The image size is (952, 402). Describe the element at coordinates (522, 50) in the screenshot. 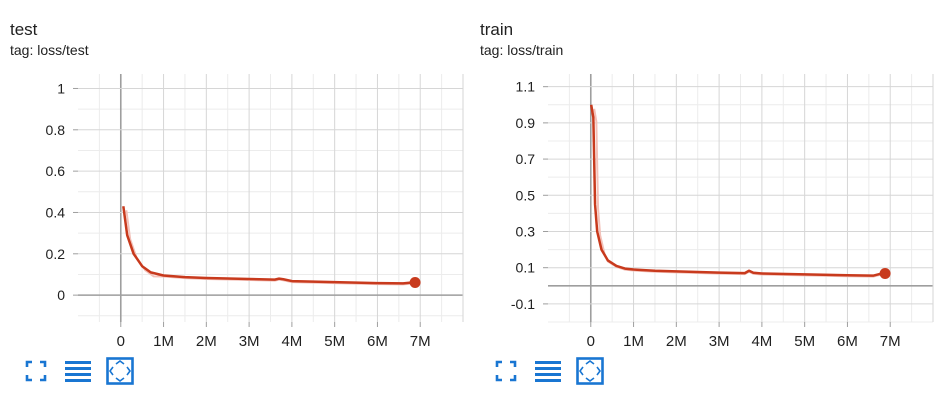

I see `chart-tag: tag: loss/train` at that location.